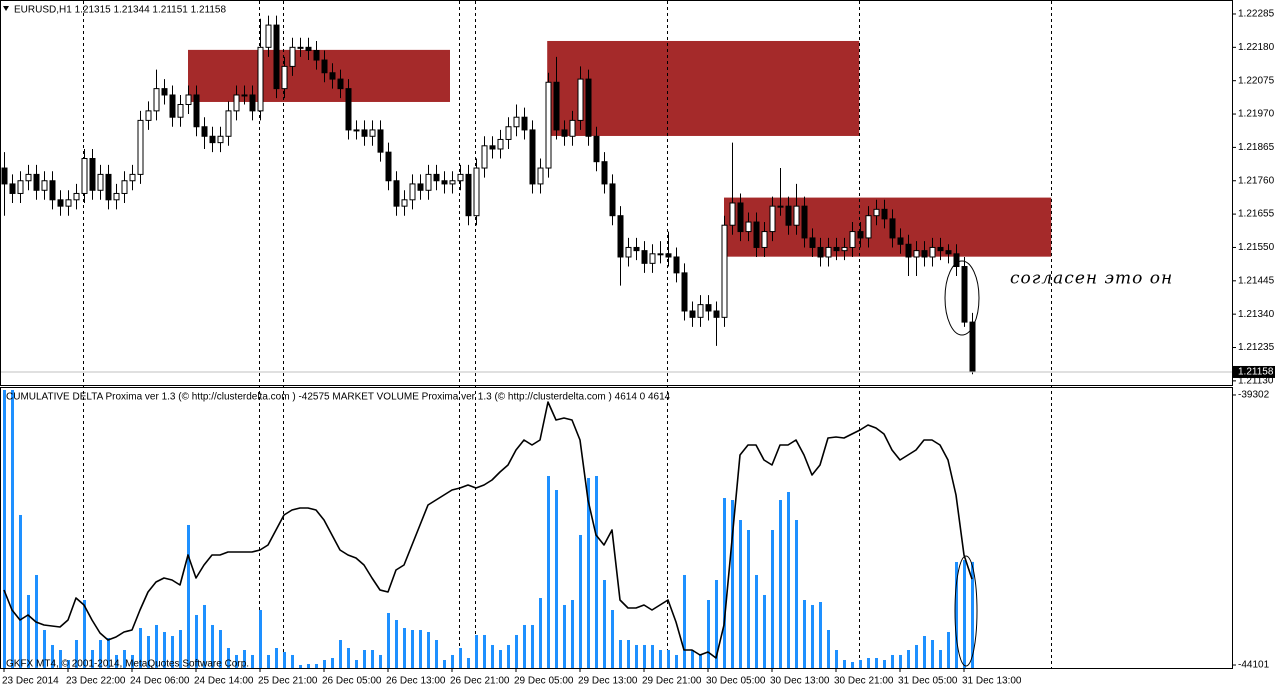 The image size is (1276, 690). Describe the element at coordinates (352, 681) in the screenshot. I see `x-tick-label: 26 Dec 05:00` at that location.